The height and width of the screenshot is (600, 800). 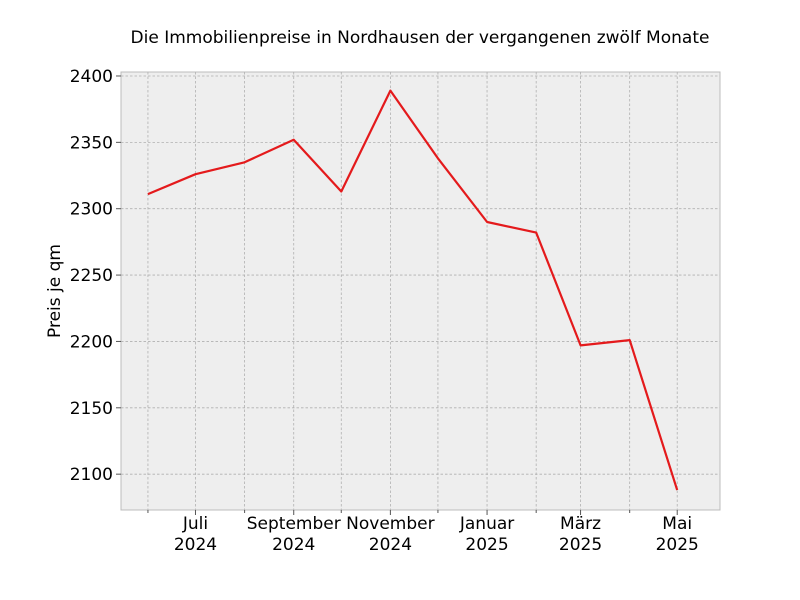 I want to click on x-tick-label-month: März, so click(x=580, y=524).